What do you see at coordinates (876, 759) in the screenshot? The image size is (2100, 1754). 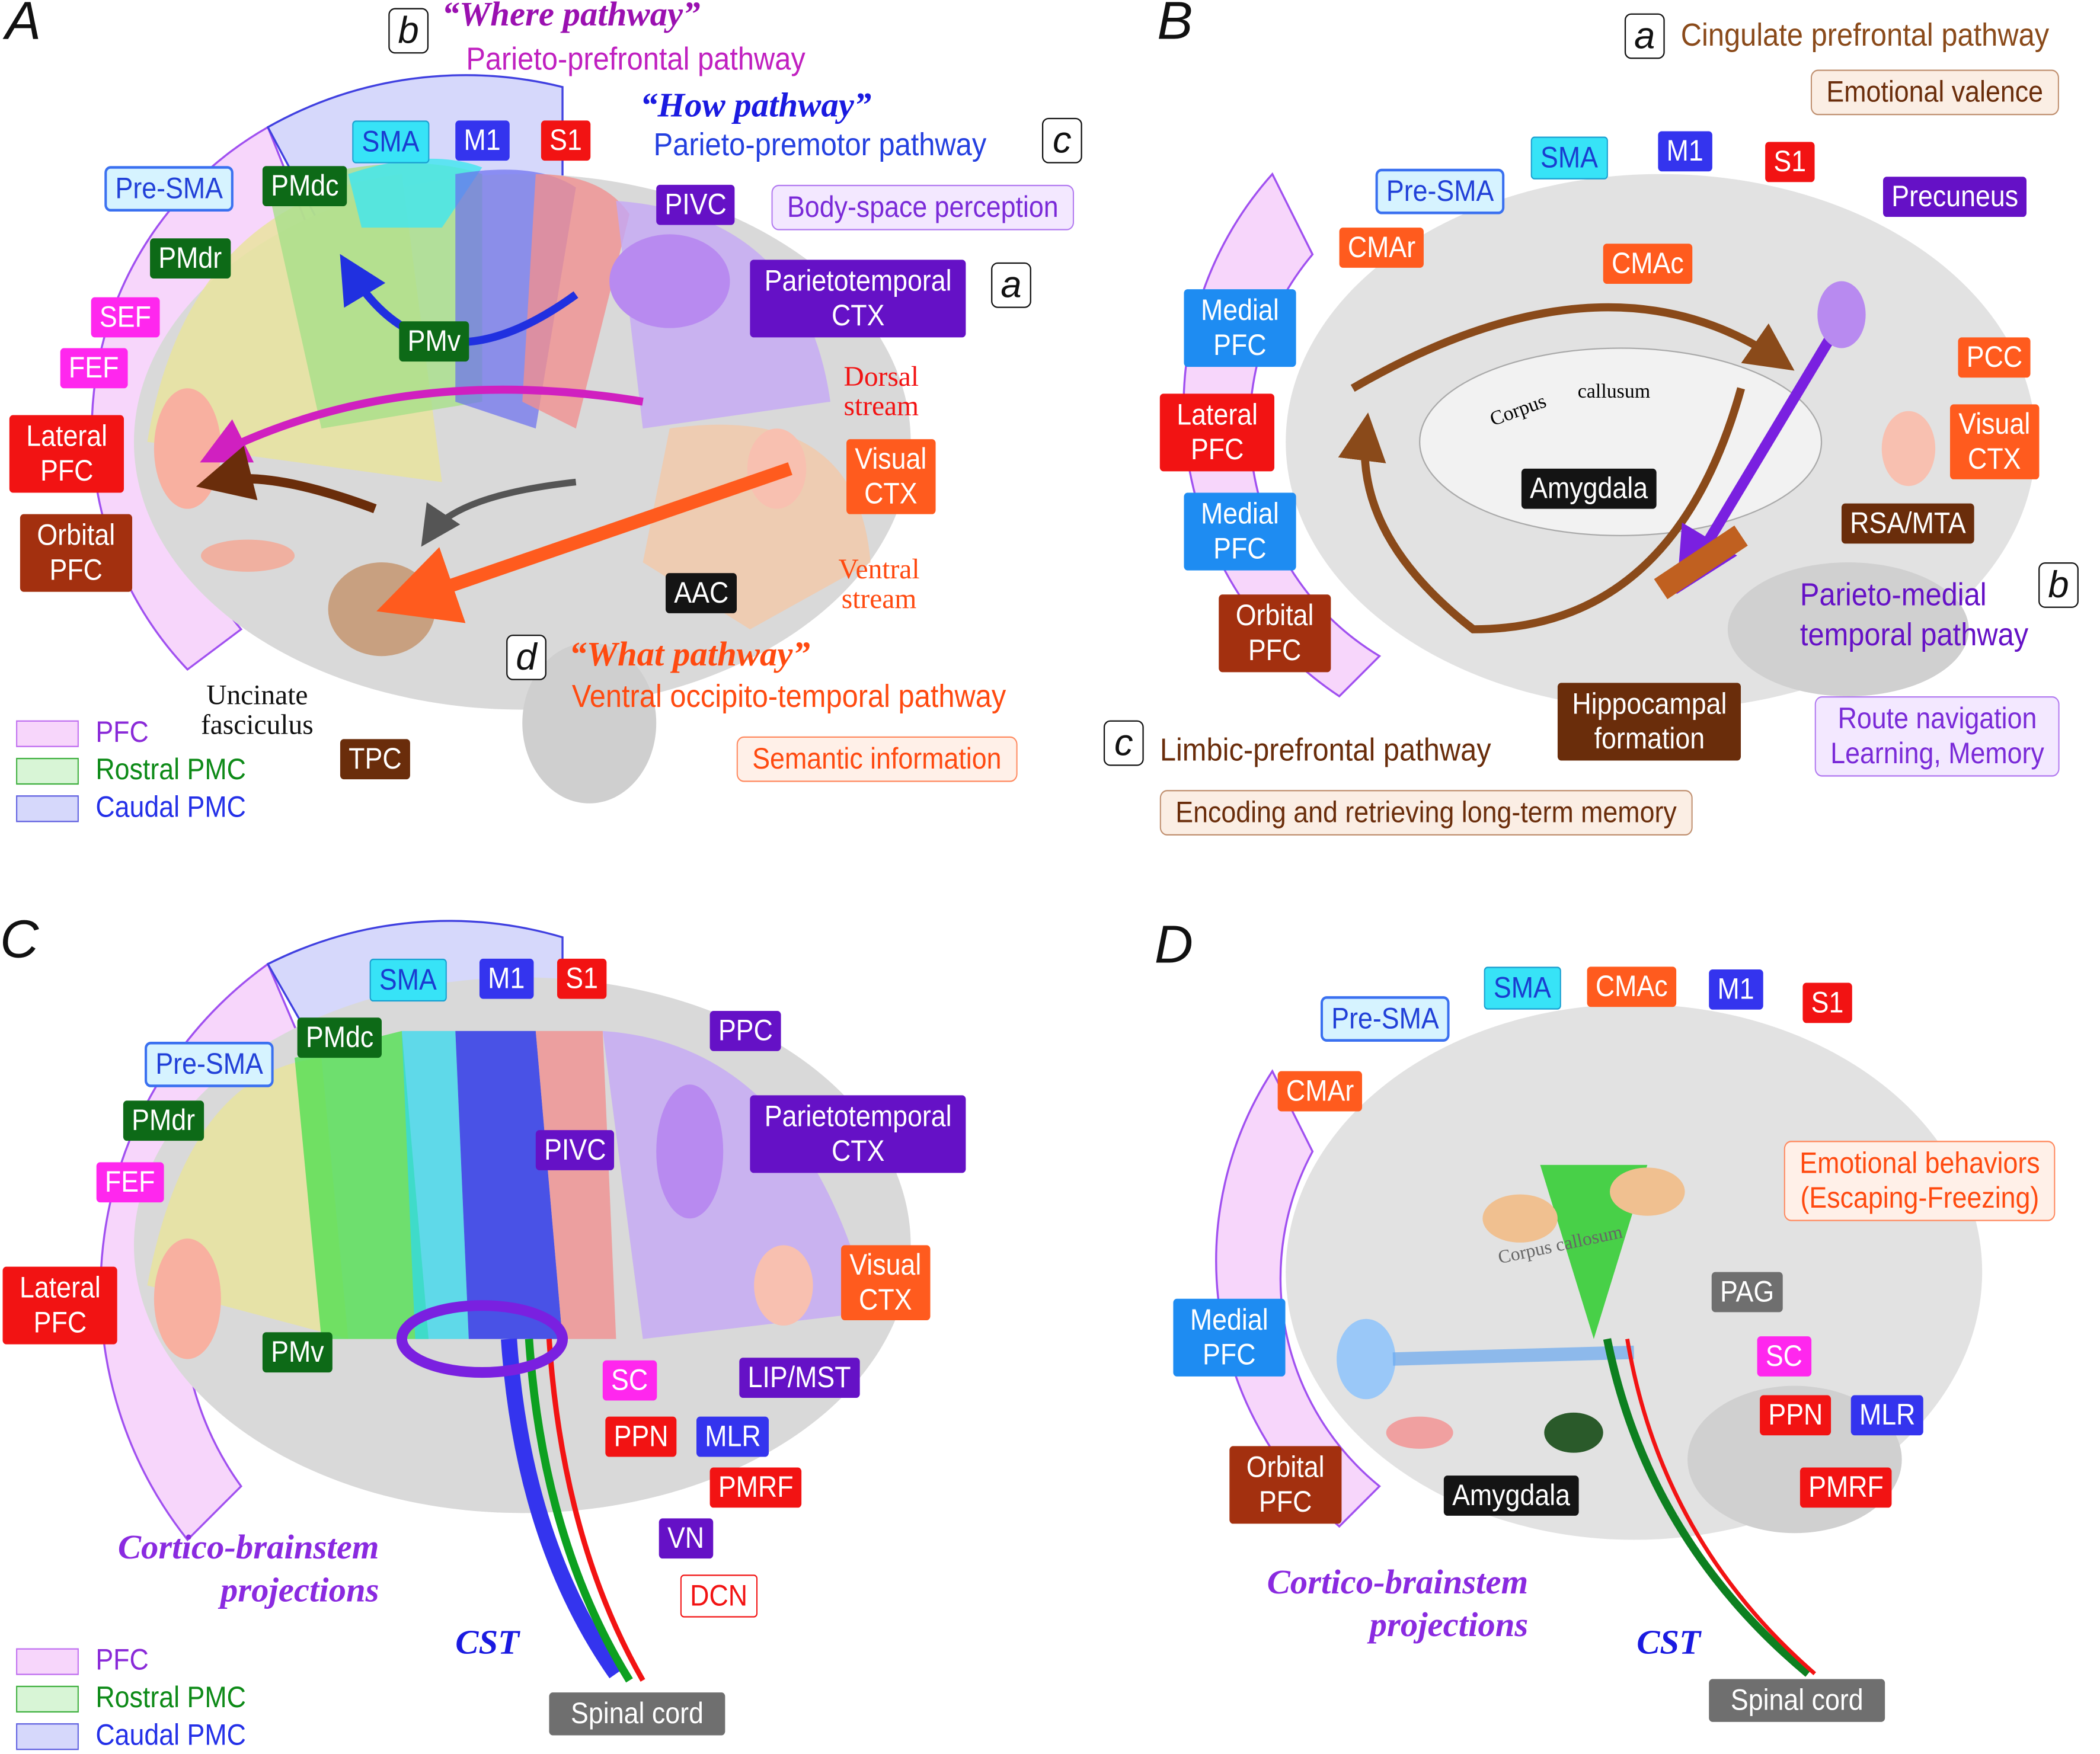 I see `semantic-information-box: Semantic information` at bounding box center [876, 759].